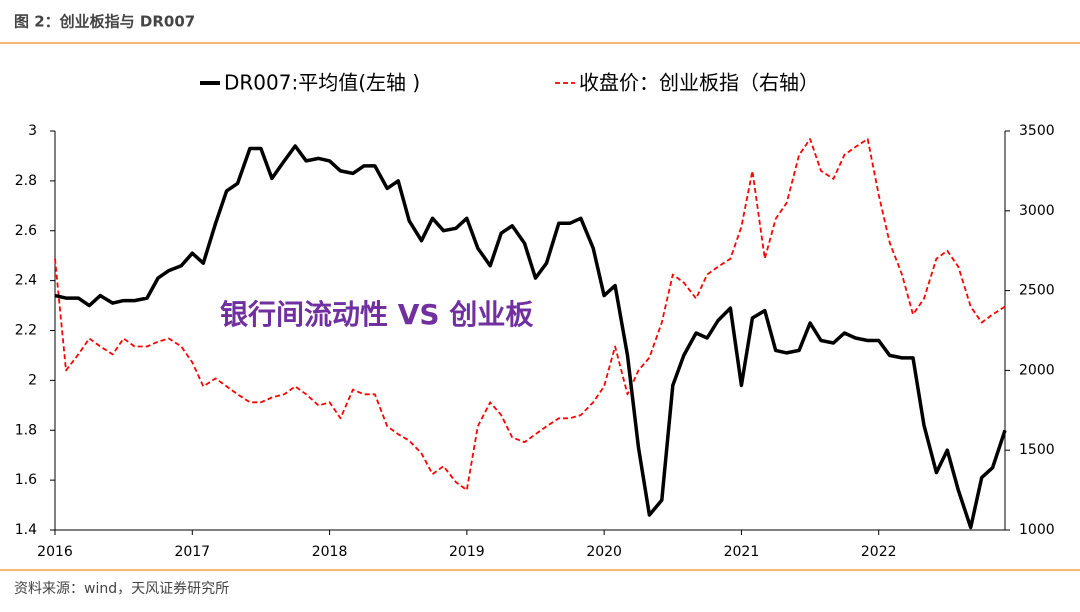 Image resolution: width=1080 pixels, height=612 pixels. What do you see at coordinates (1037, 211) in the screenshot?
I see `y2-tick-label: 3000` at bounding box center [1037, 211].